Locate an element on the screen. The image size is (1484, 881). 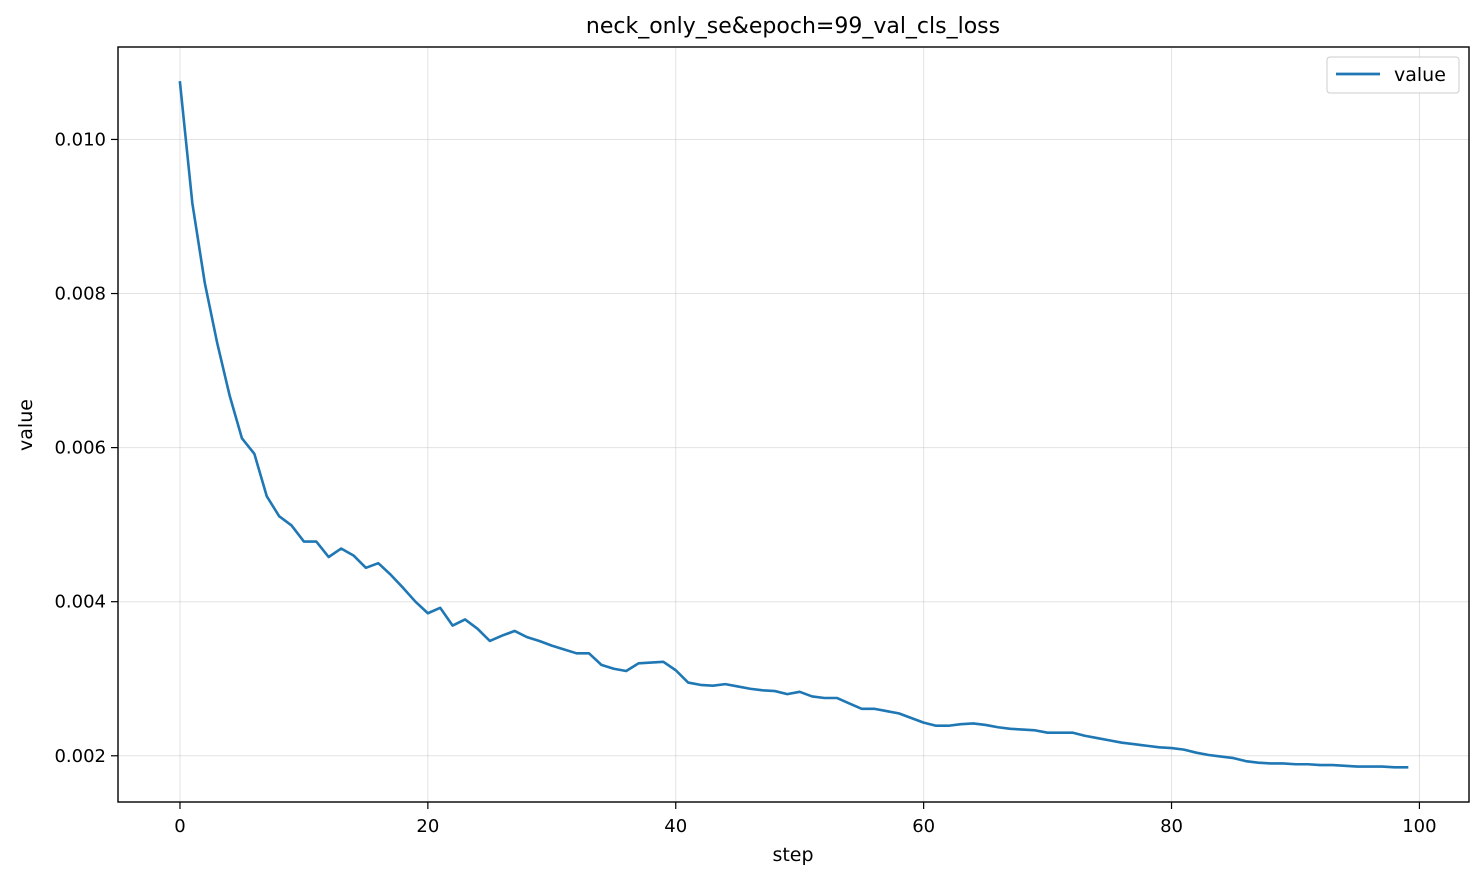
y-tick-label: 0.008 is located at coordinates (80, 294).